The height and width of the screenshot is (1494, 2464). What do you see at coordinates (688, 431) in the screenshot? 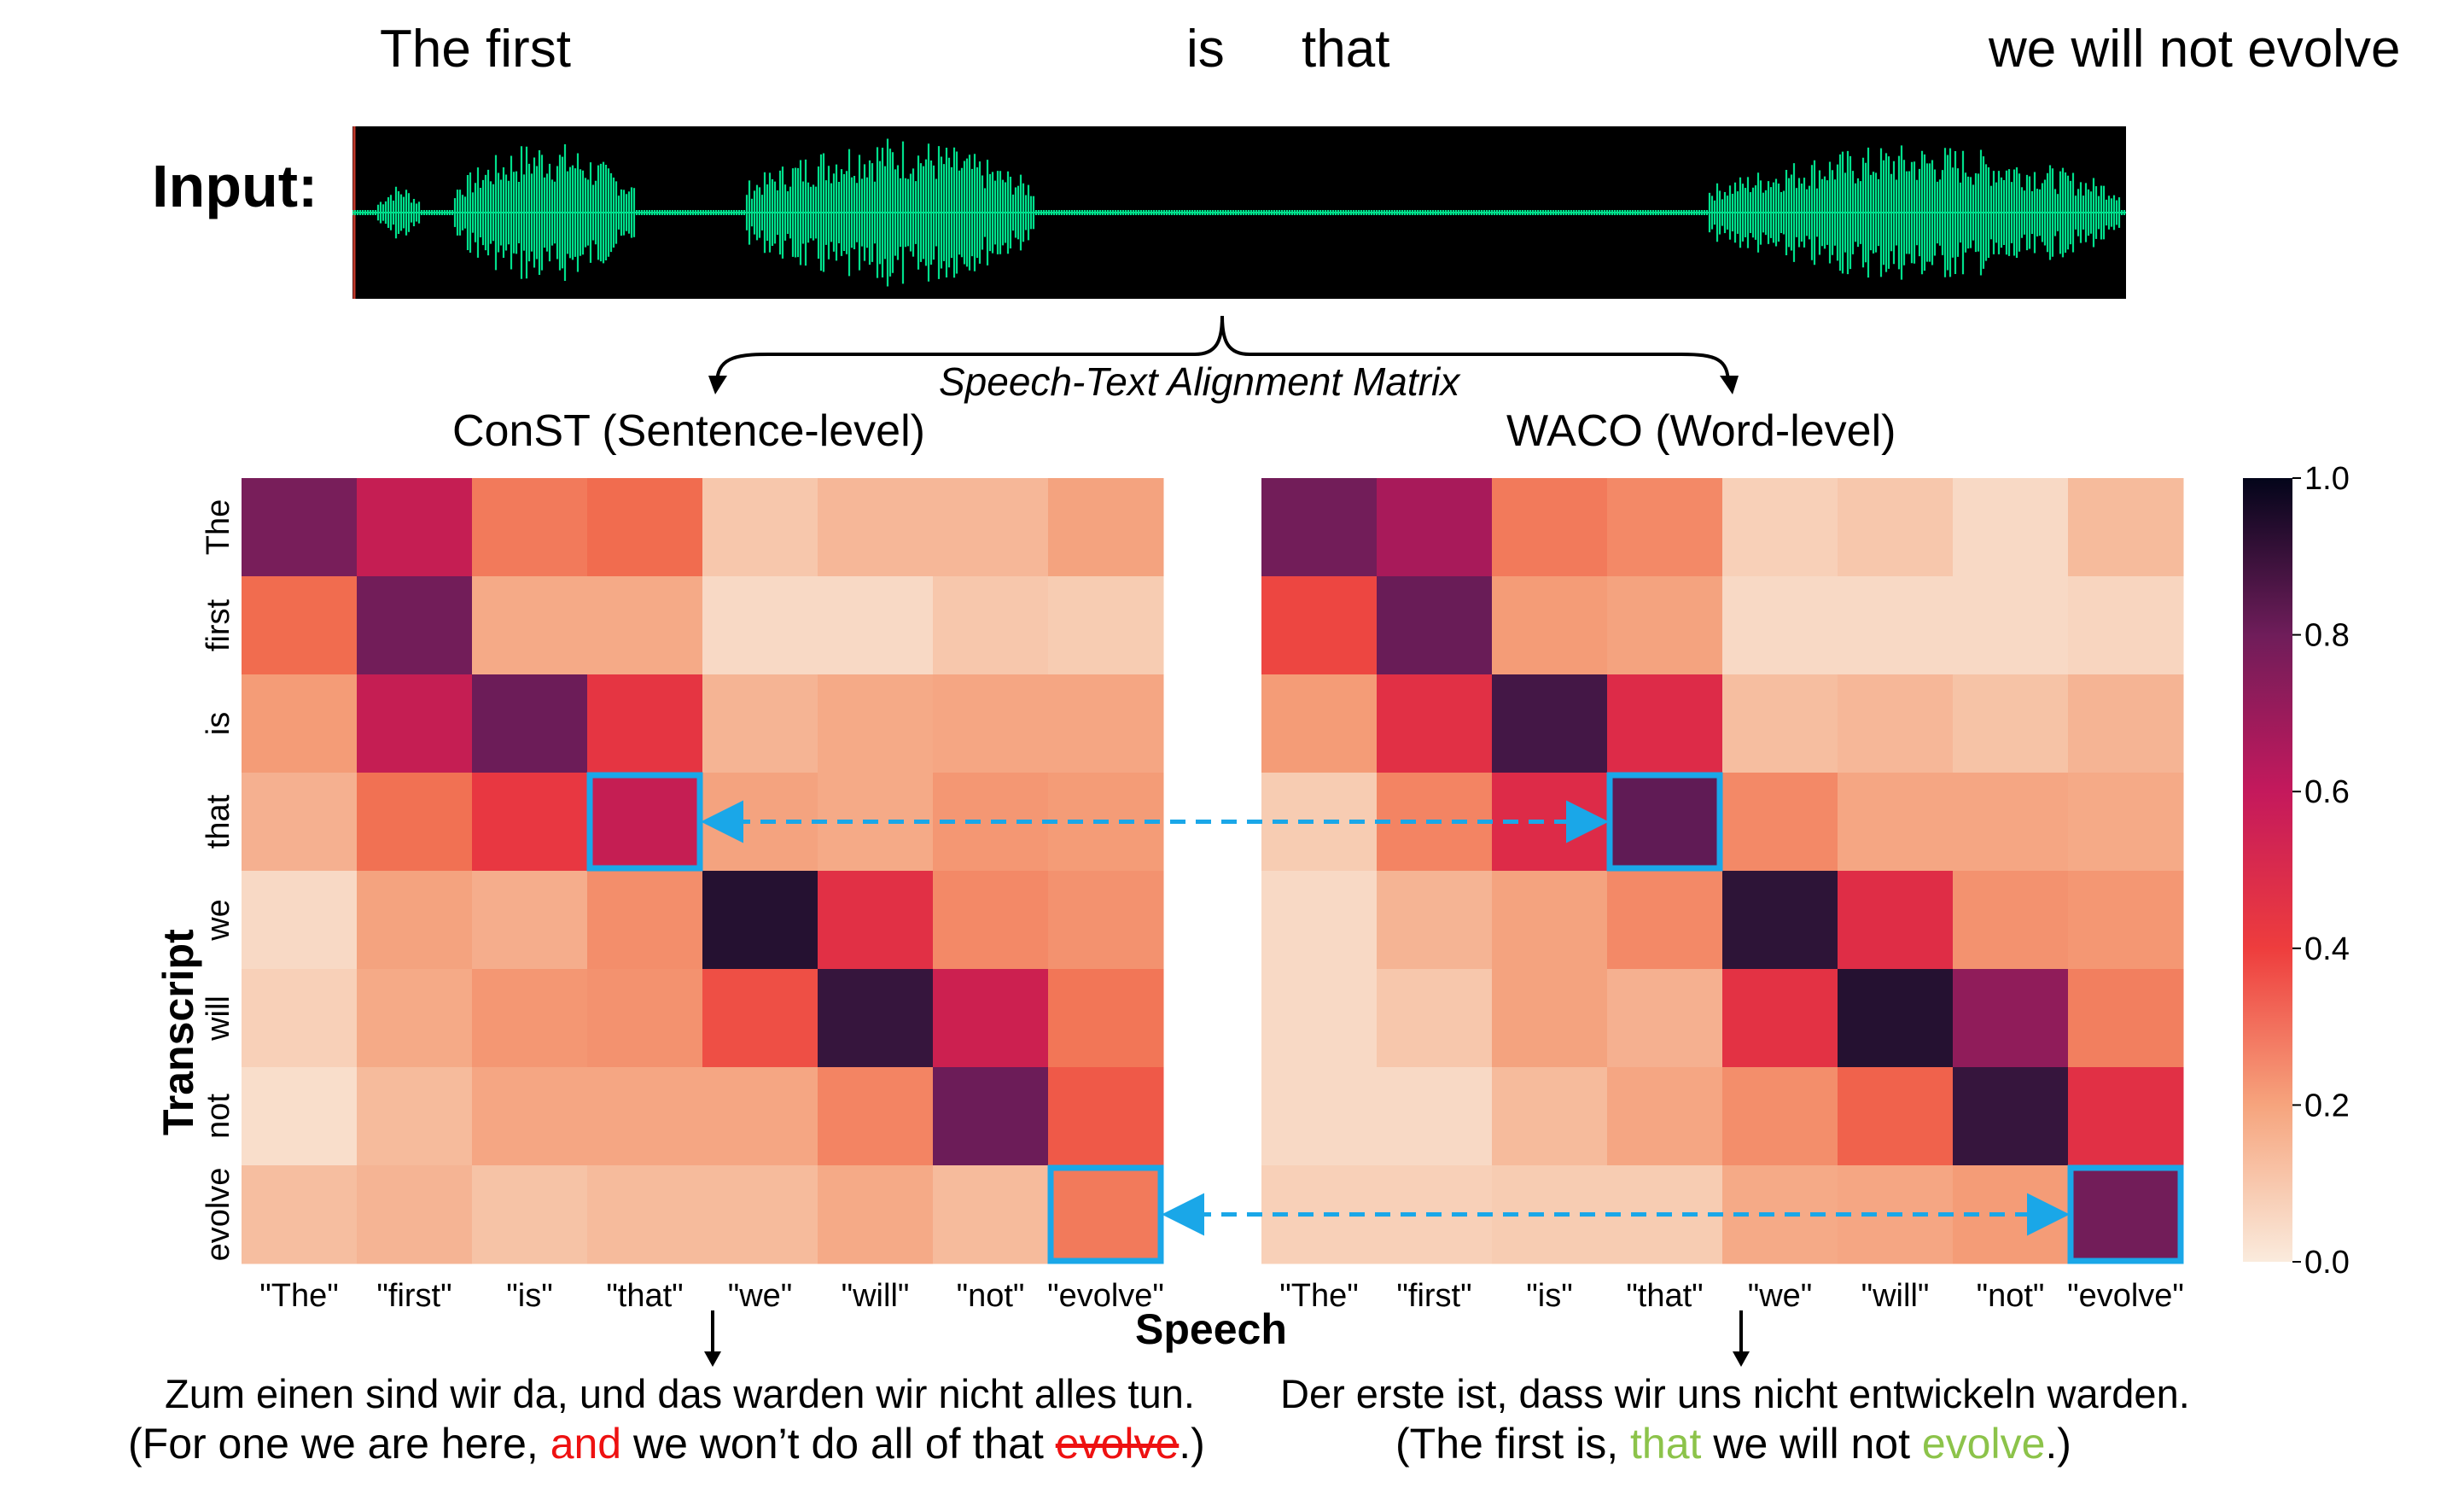
I see `const-title: ConST (Sentence-level)` at bounding box center [688, 431].